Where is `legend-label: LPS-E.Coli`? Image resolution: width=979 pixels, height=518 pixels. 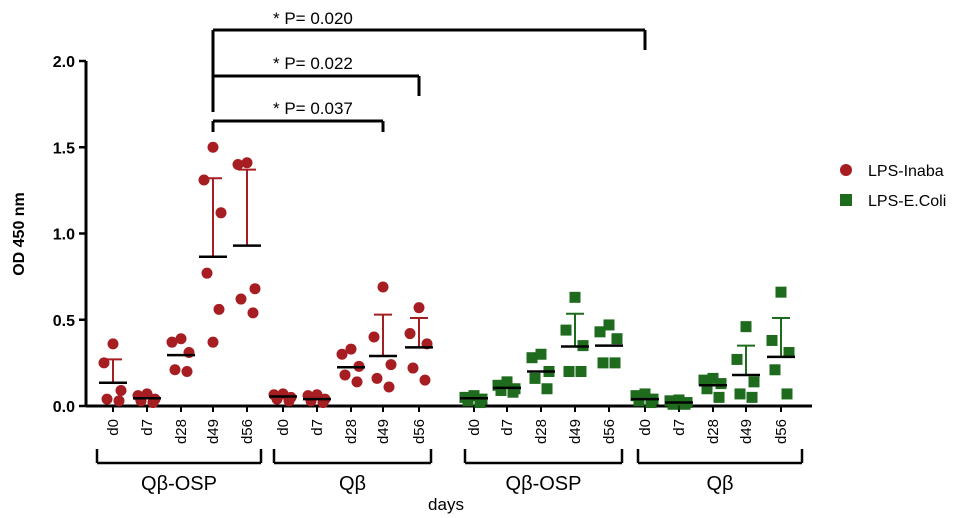 legend-label: LPS-E.Coli is located at coordinates (907, 201).